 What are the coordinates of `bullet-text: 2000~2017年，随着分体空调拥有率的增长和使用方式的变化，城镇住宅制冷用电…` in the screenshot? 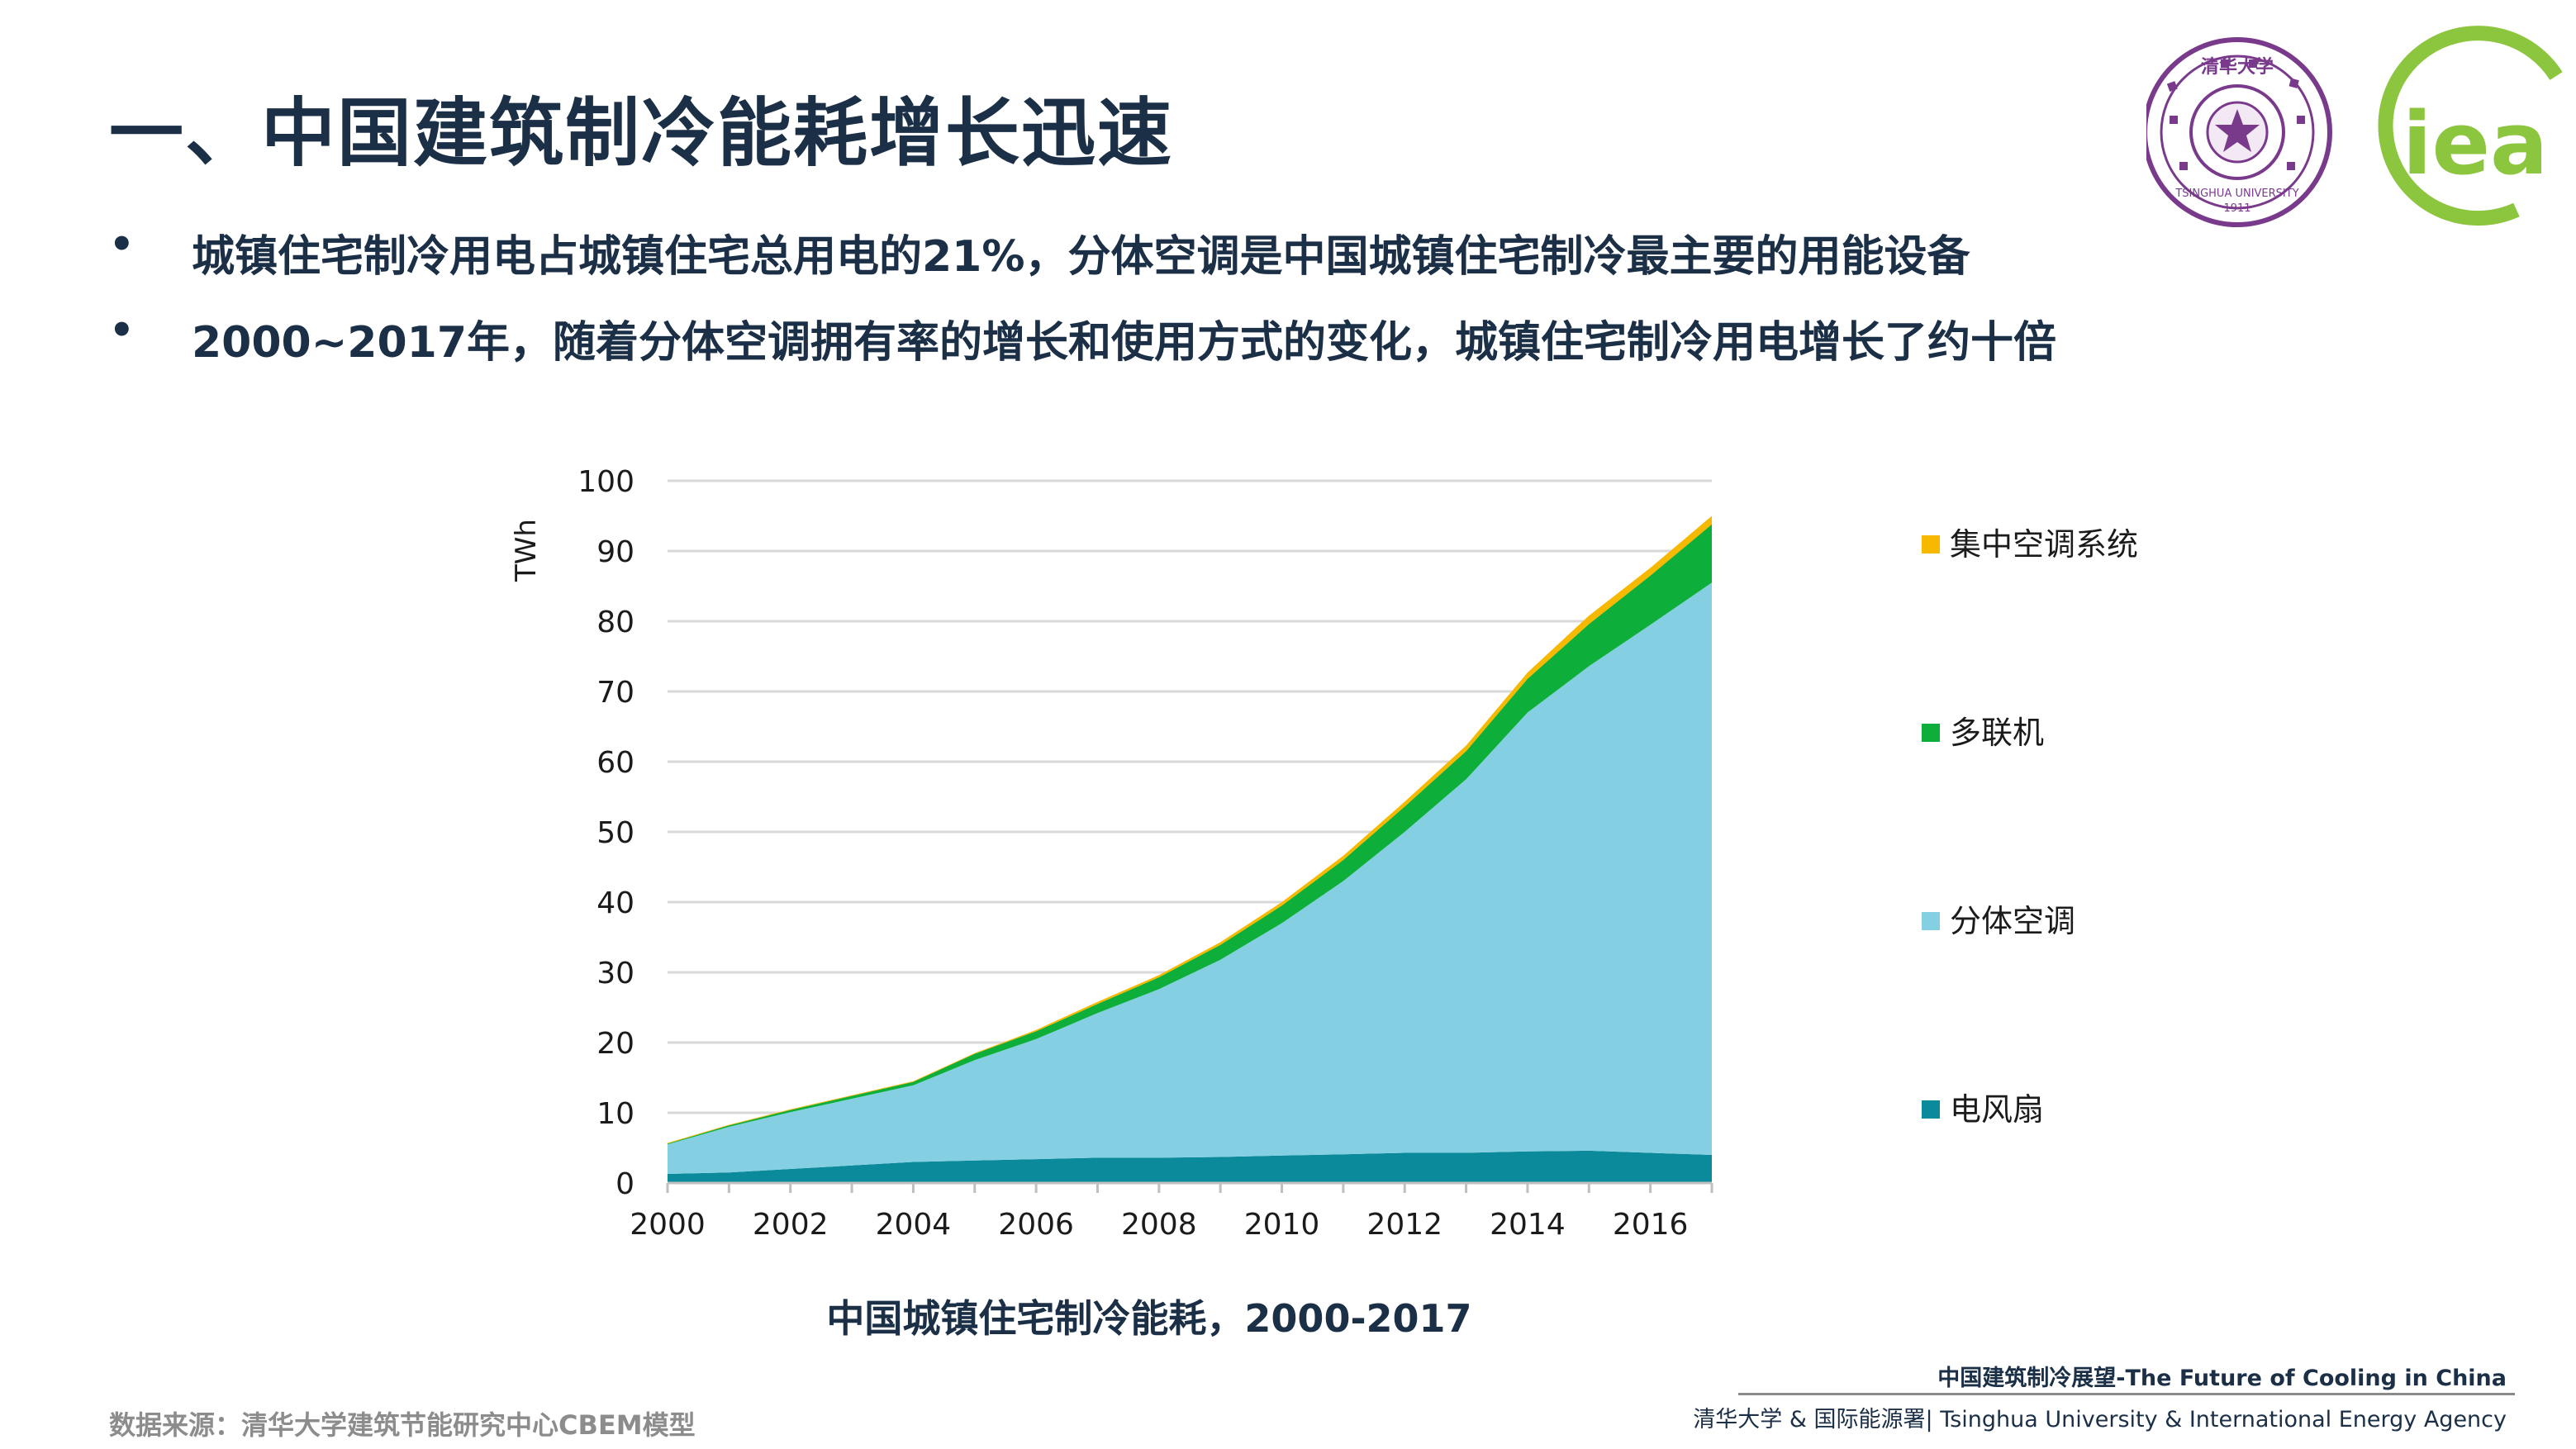 It's located at (1124, 343).